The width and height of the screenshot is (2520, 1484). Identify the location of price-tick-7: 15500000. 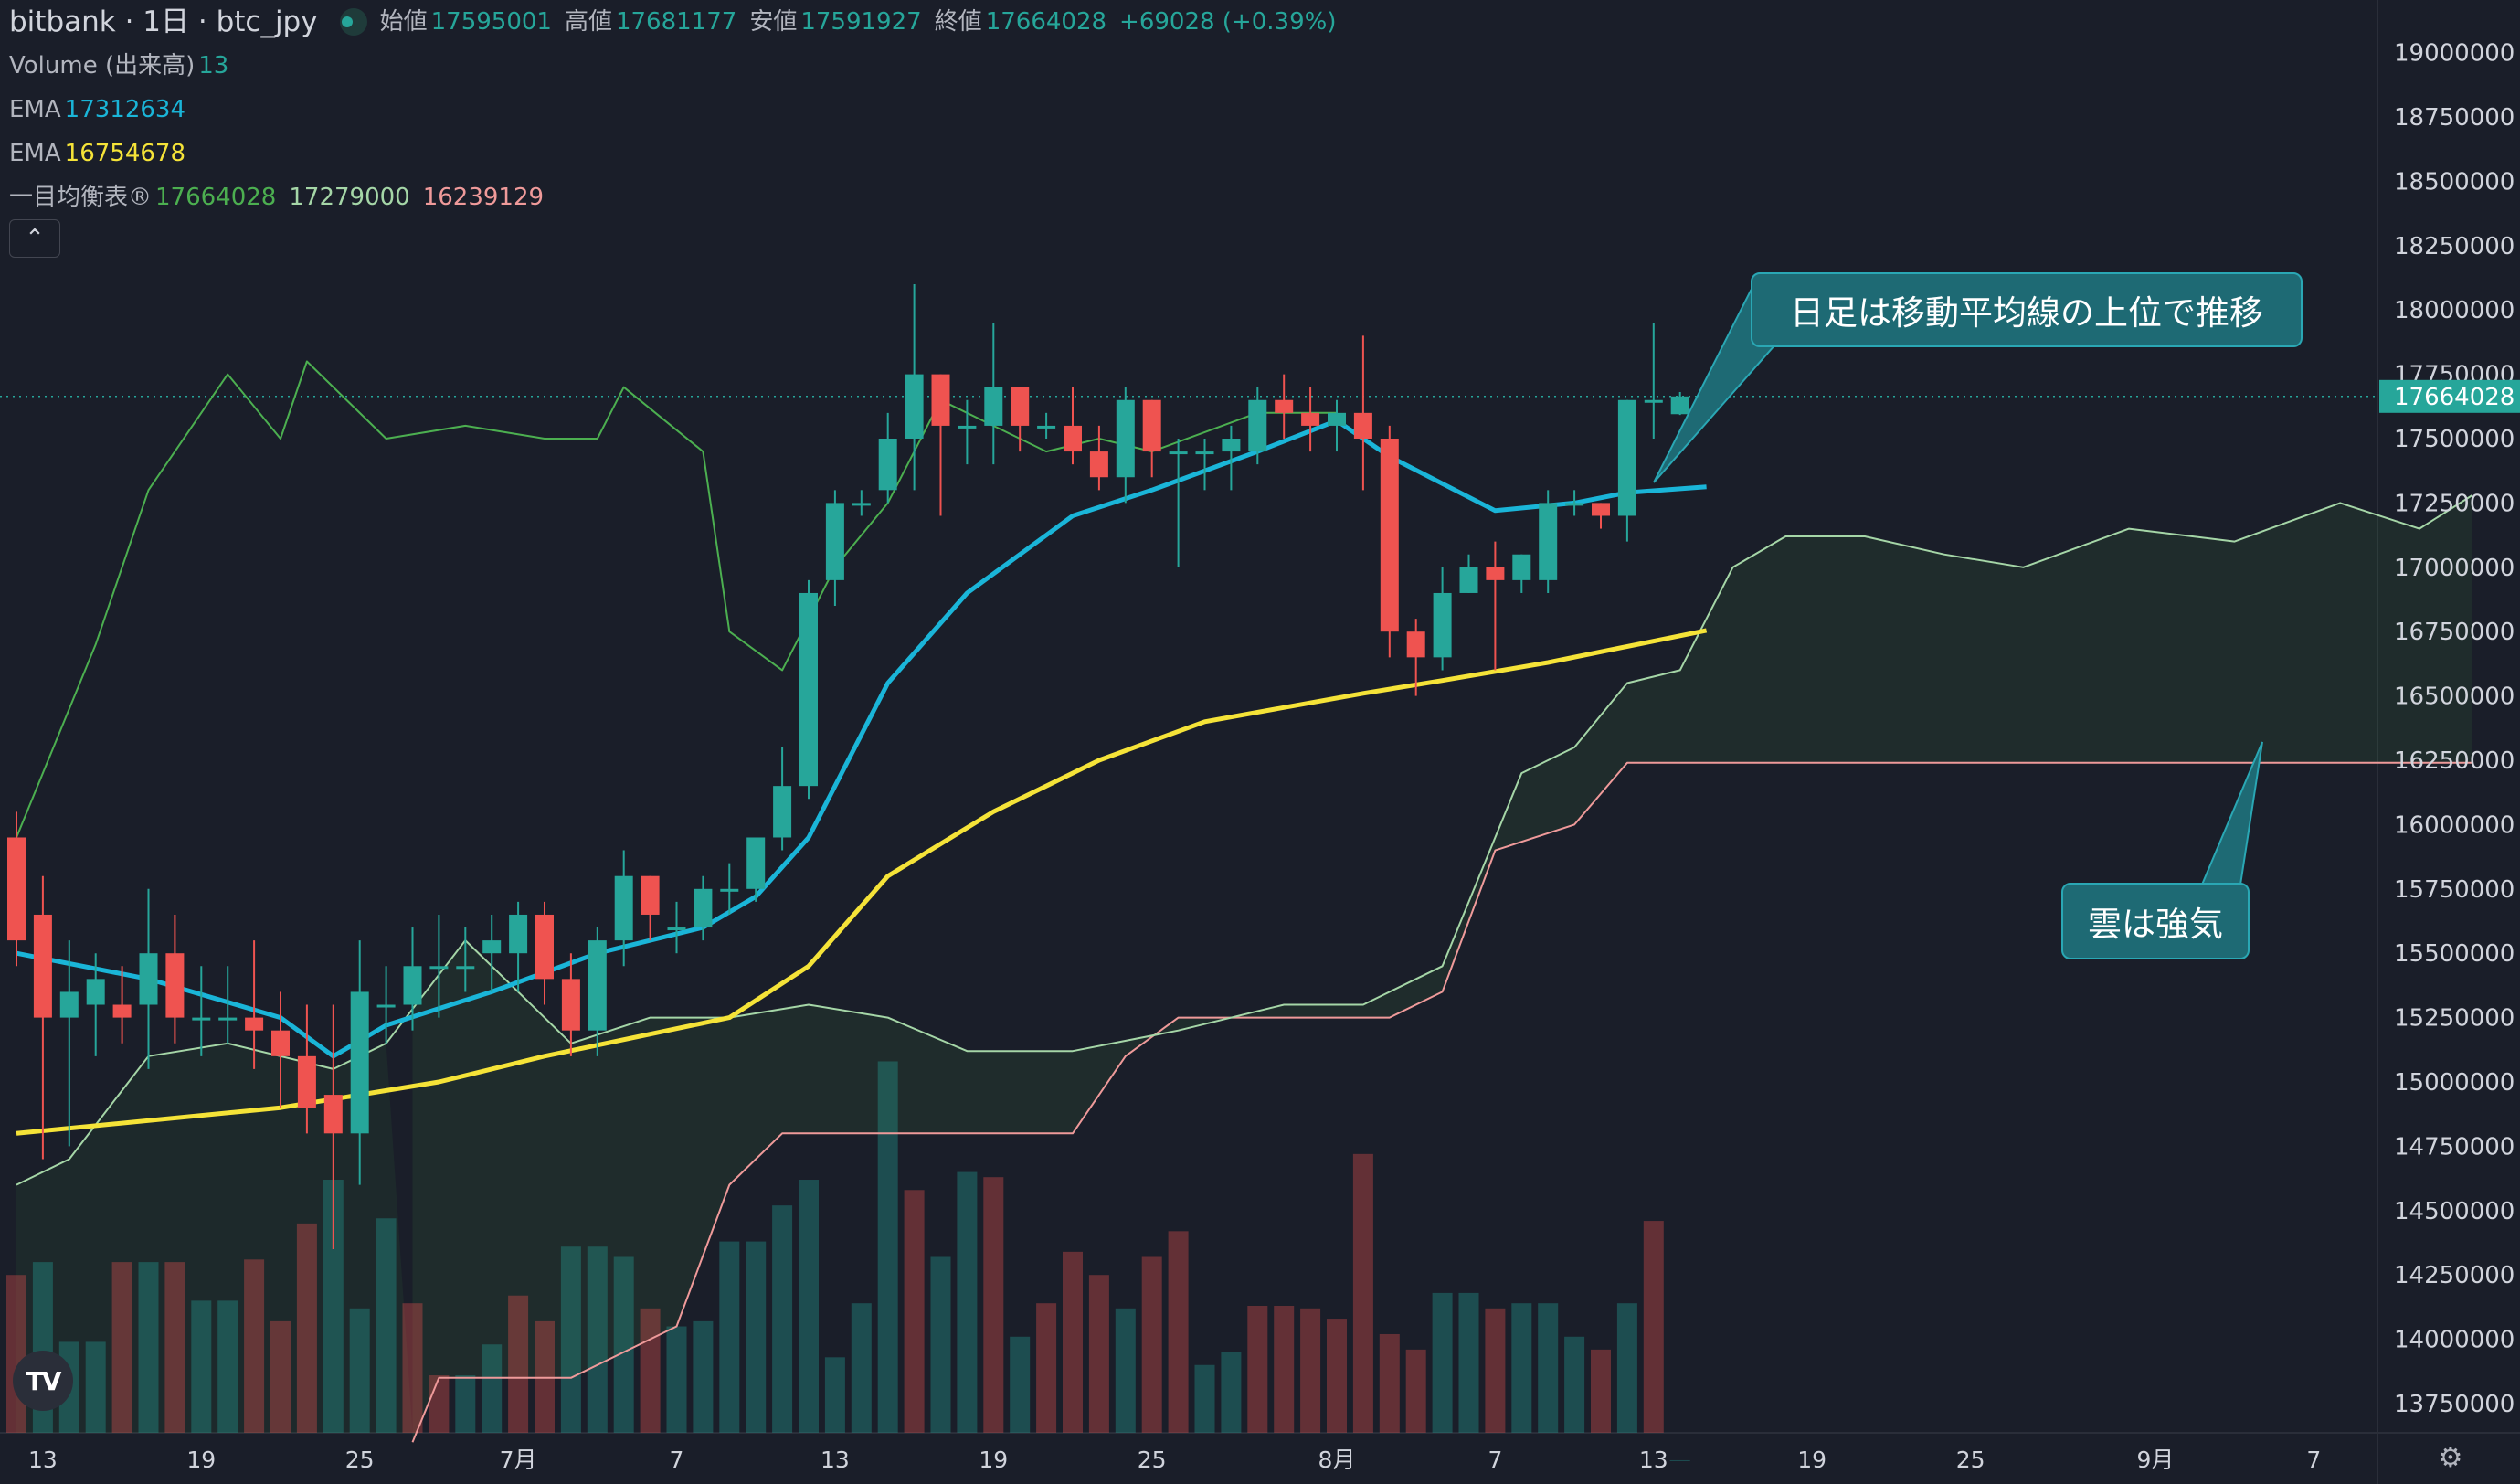
(2455, 954).